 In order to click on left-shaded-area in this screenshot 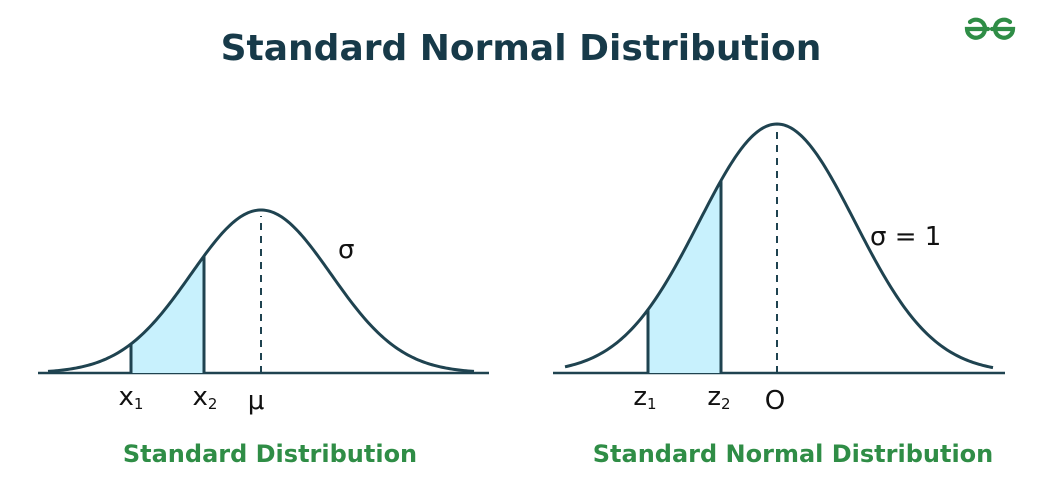, I will do `click(167, 314)`.